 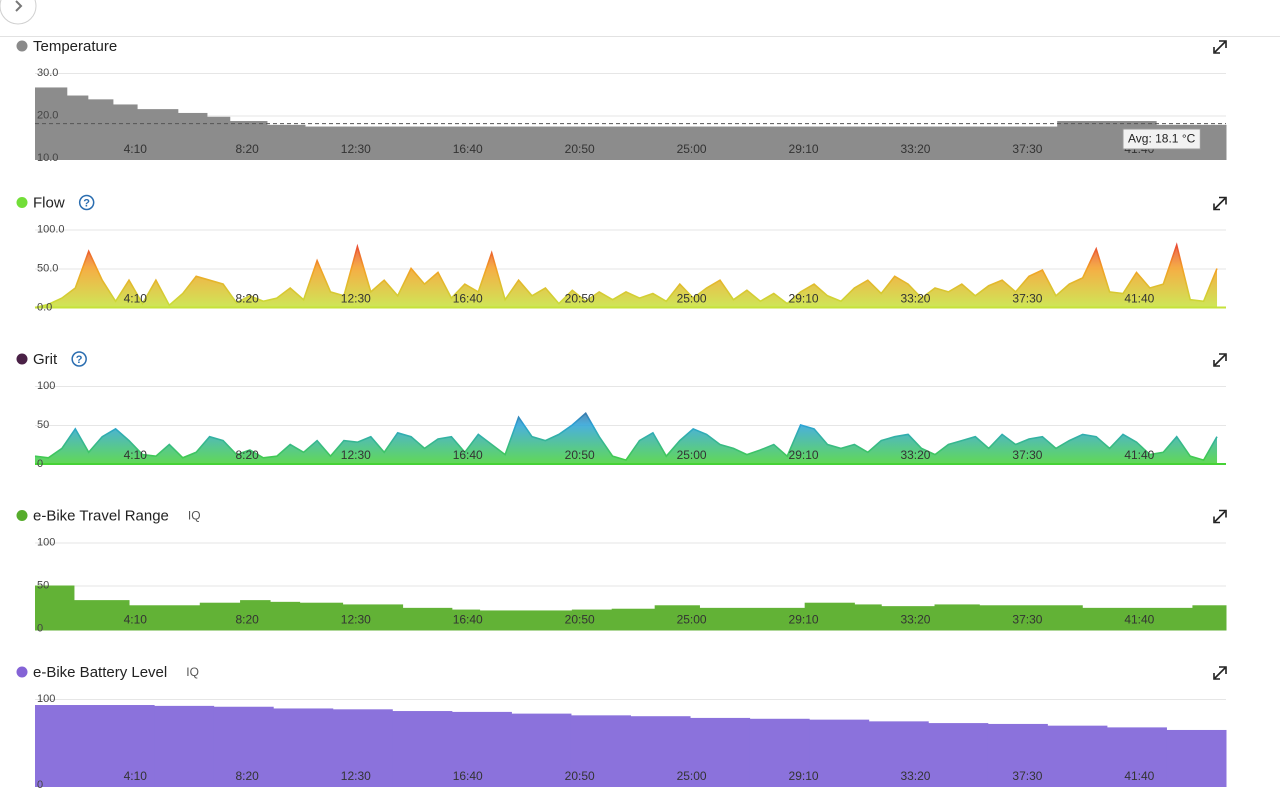 What do you see at coordinates (101, 515) in the screenshot?
I see `chart-title: e-Bike Travel Range` at bounding box center [101, 515].